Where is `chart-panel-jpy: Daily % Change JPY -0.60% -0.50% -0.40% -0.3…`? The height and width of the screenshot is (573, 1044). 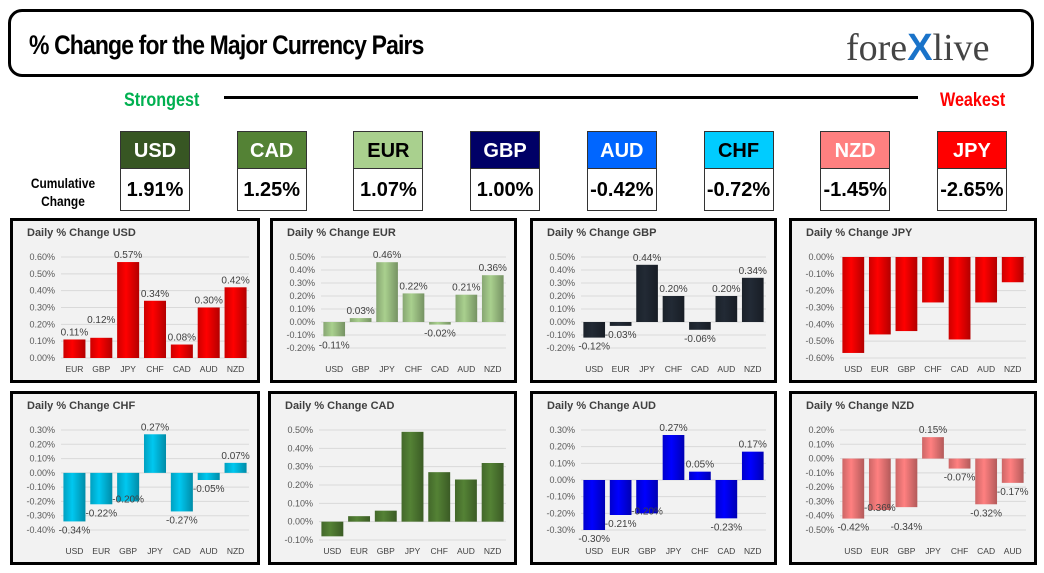
chart-panel-jpy: Daily % Change JPY -0.60% -0.50% -0.40% -0.3… is located at coordinates (913, 300).